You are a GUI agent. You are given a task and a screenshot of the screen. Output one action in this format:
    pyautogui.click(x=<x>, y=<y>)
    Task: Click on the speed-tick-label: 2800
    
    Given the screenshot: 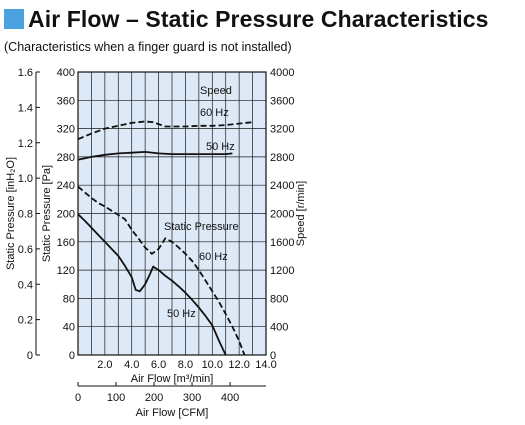 What is the action you would take?
    pyautogui.click(x=282, y=158)
    